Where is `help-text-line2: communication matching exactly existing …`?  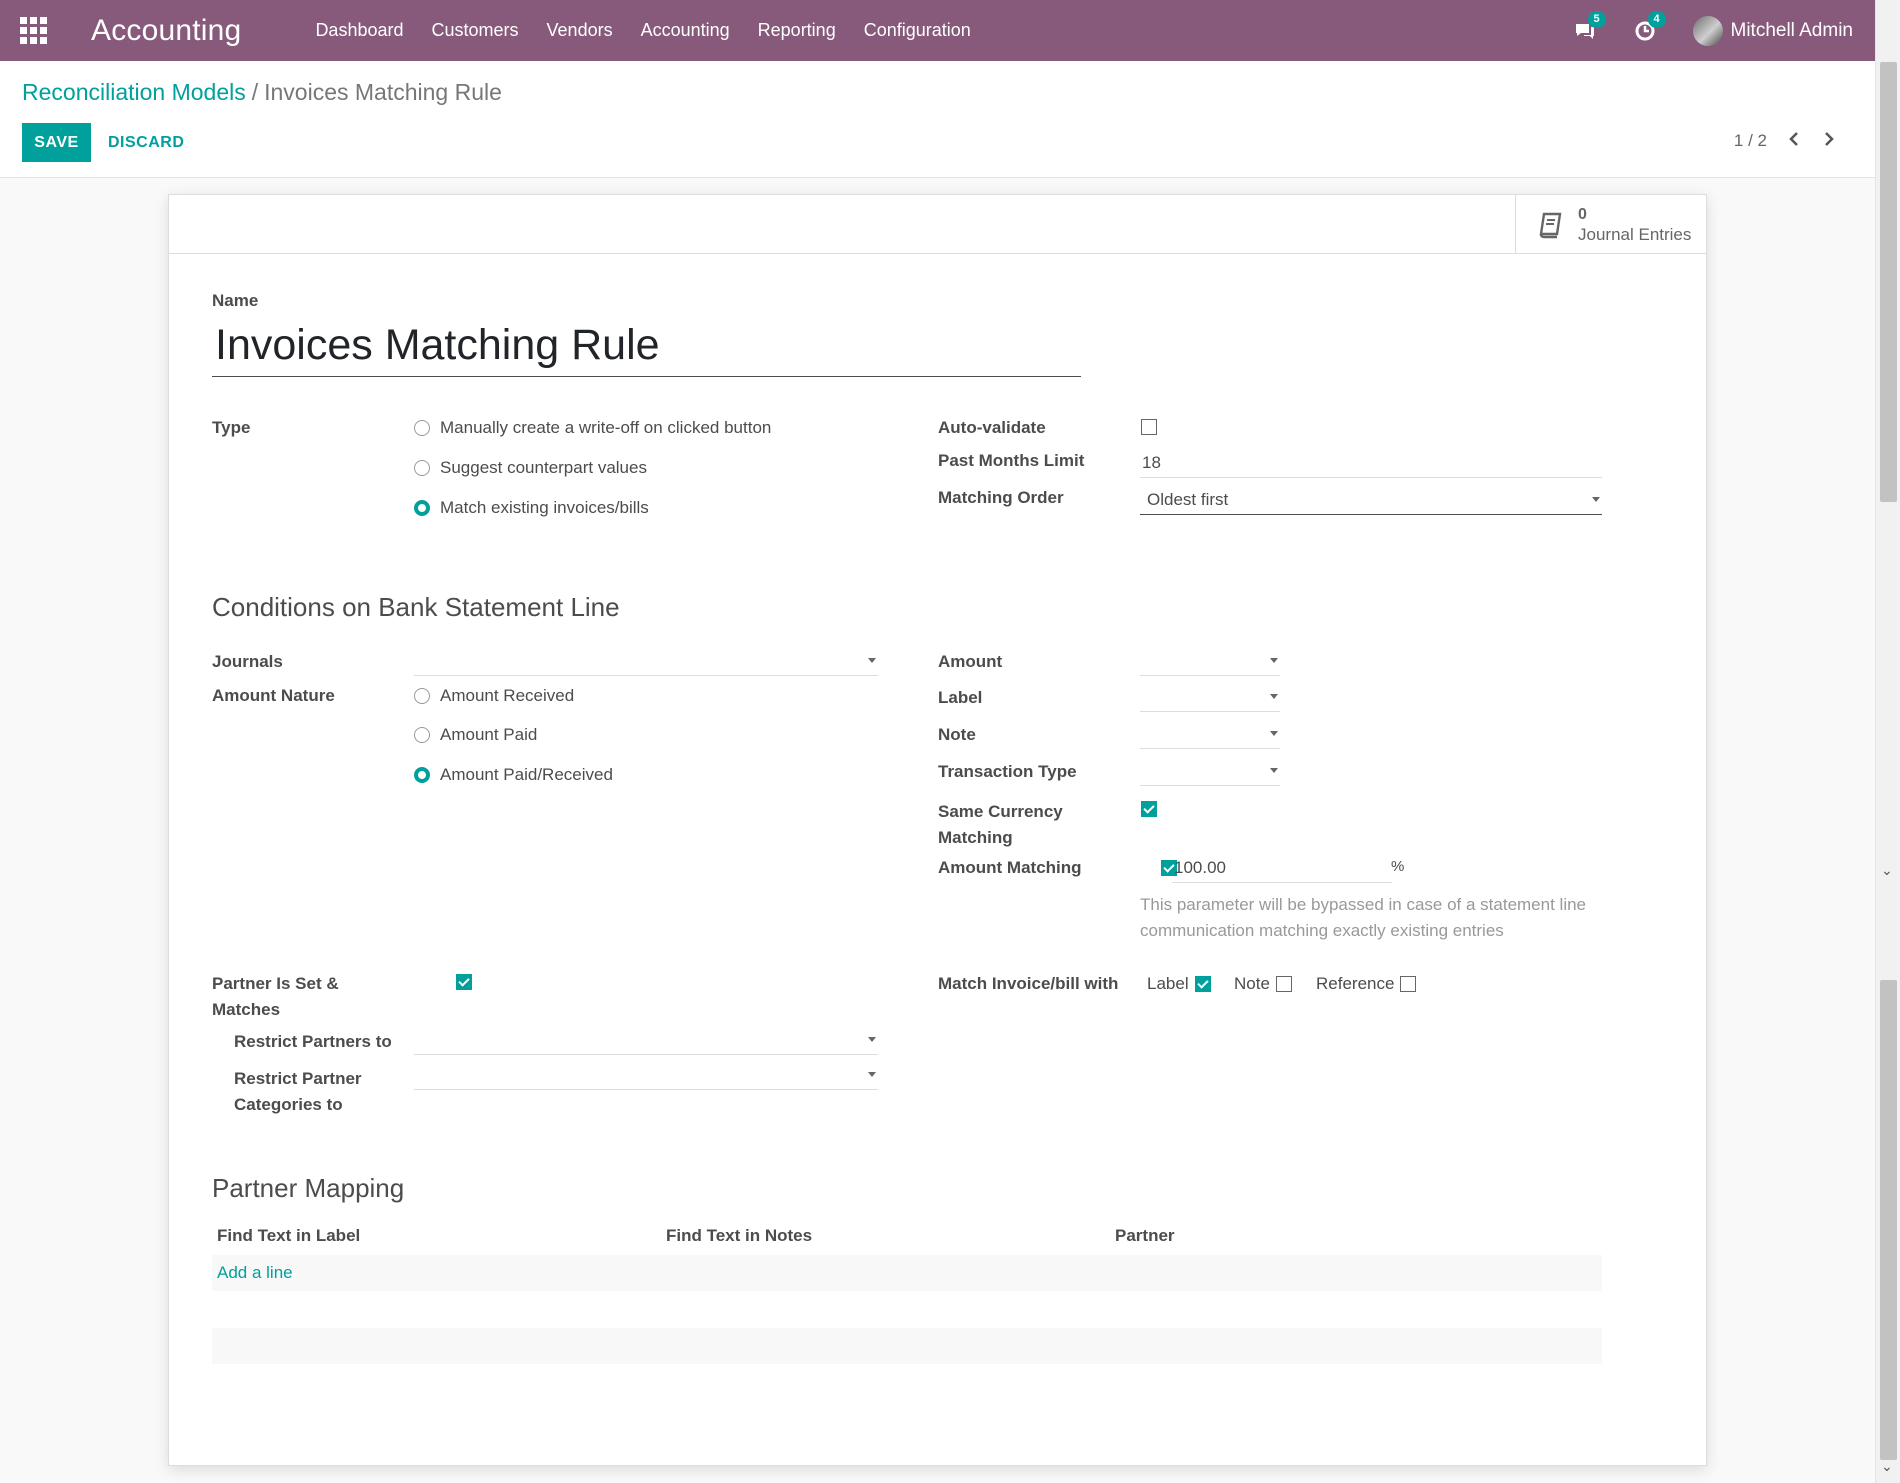
help-text-line2: communication matching exactly existing … is located at coordinates (1322, 930).